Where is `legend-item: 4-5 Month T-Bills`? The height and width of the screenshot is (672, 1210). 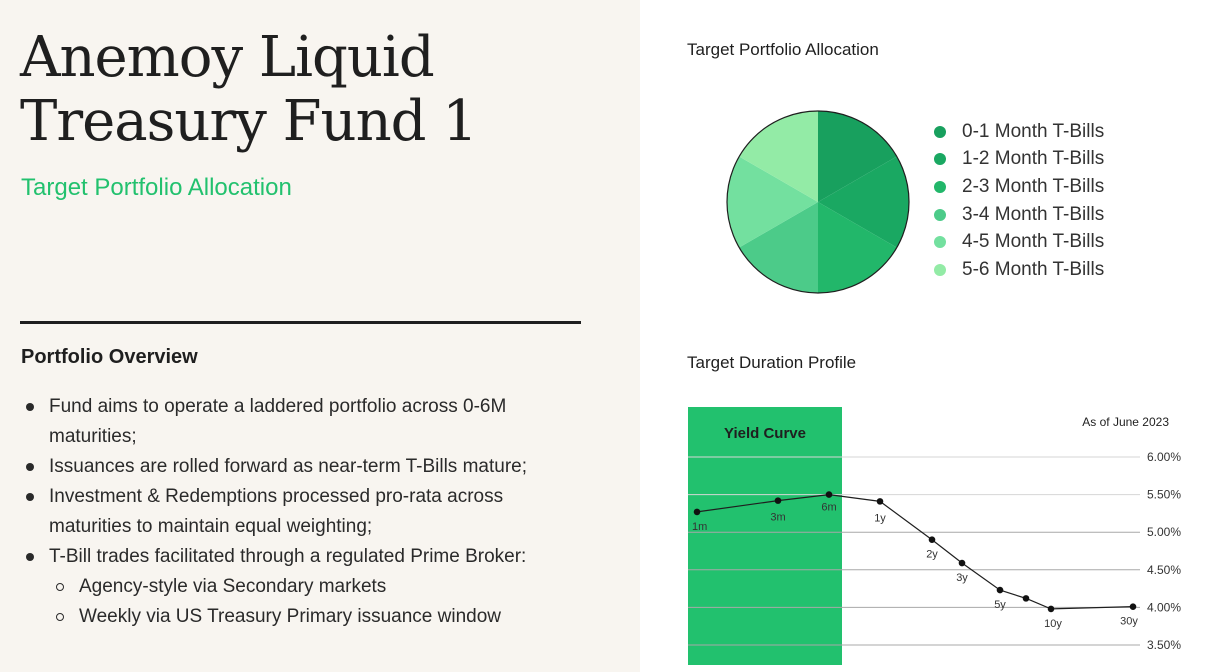 legend-item: 4-5 Month T-Bills is located at coordinates (1019, 242).